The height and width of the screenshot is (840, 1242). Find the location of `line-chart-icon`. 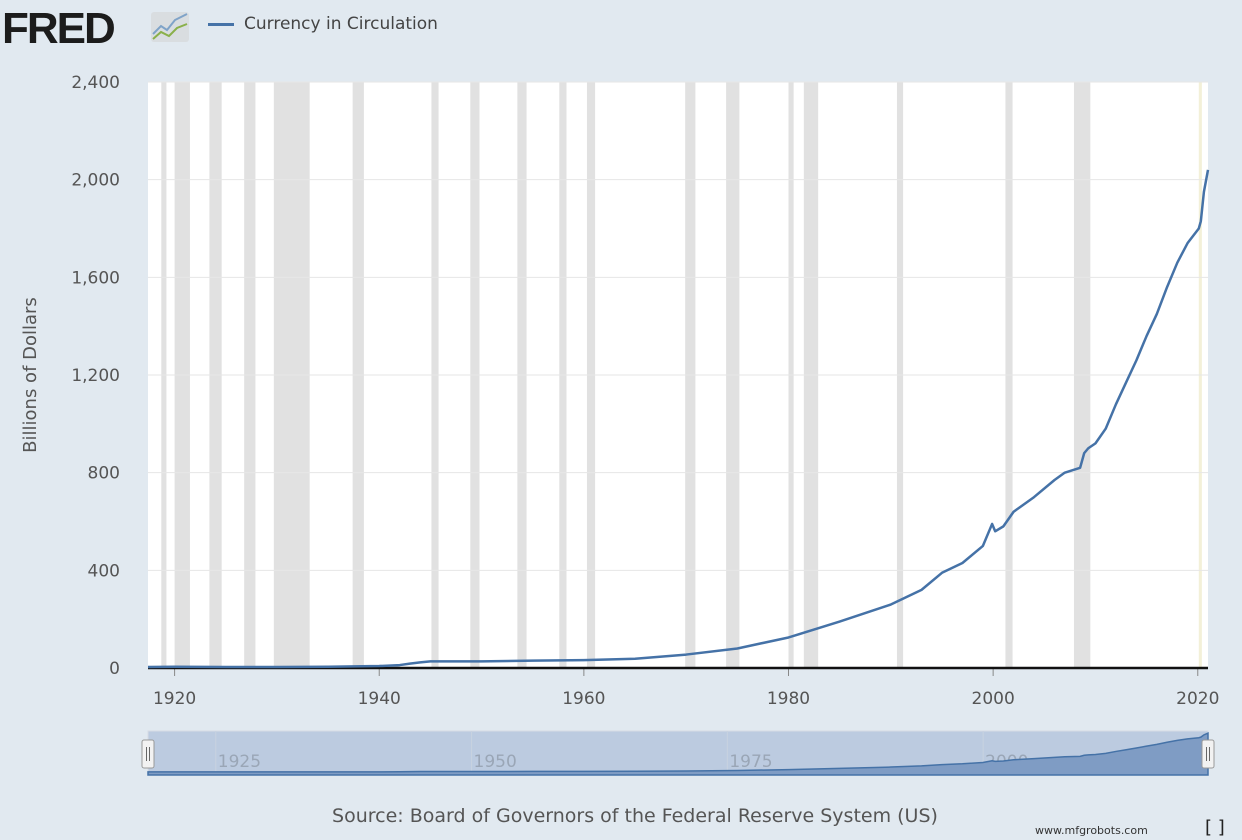

line-chart-icon is located at coordinates (170, 27).